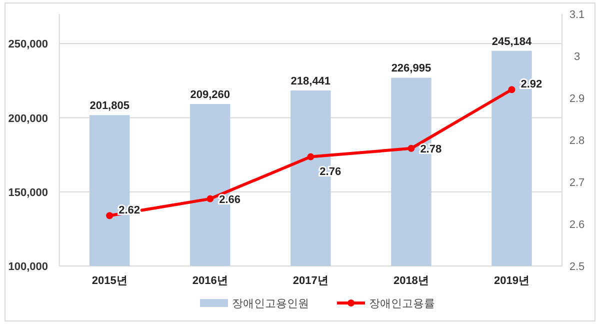  I want to click on legend-label: 장애인고용인원, so click(270, 304).